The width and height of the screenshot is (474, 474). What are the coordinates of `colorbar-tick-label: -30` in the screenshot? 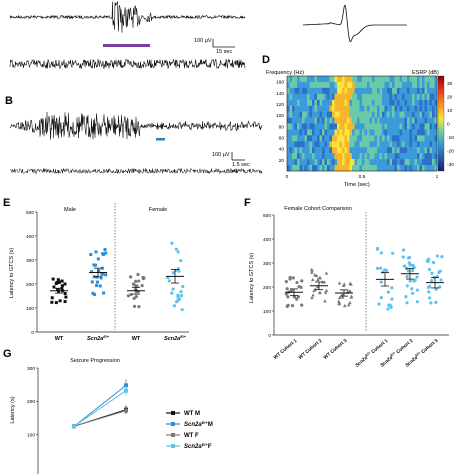 It's located at (450, 165).